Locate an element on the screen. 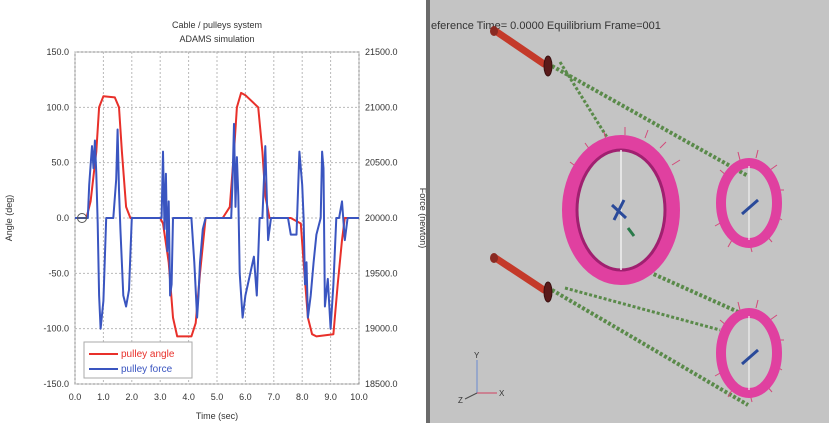  upper-shaft is located at coordinates (521, 51).